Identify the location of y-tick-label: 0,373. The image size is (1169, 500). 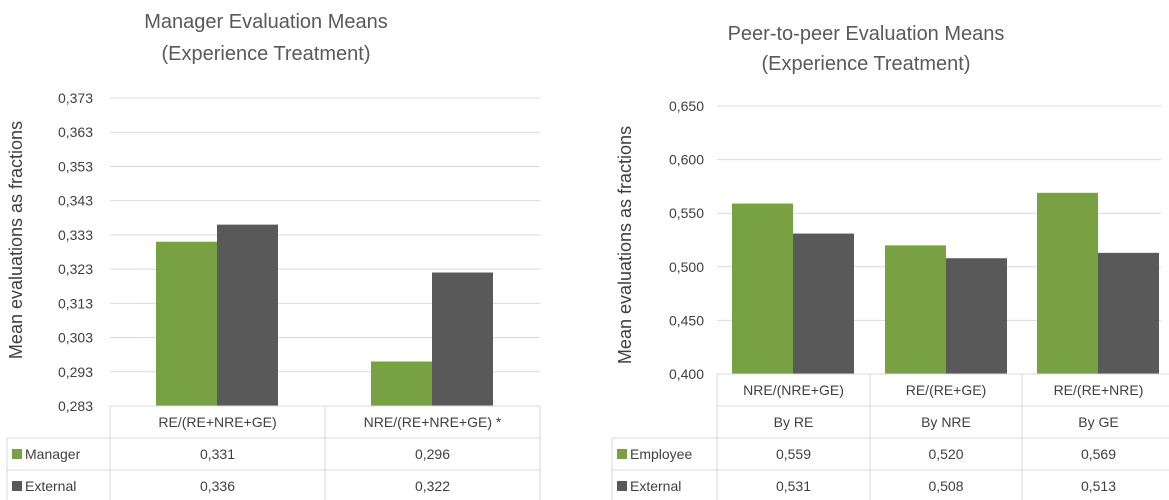
(75, 98).